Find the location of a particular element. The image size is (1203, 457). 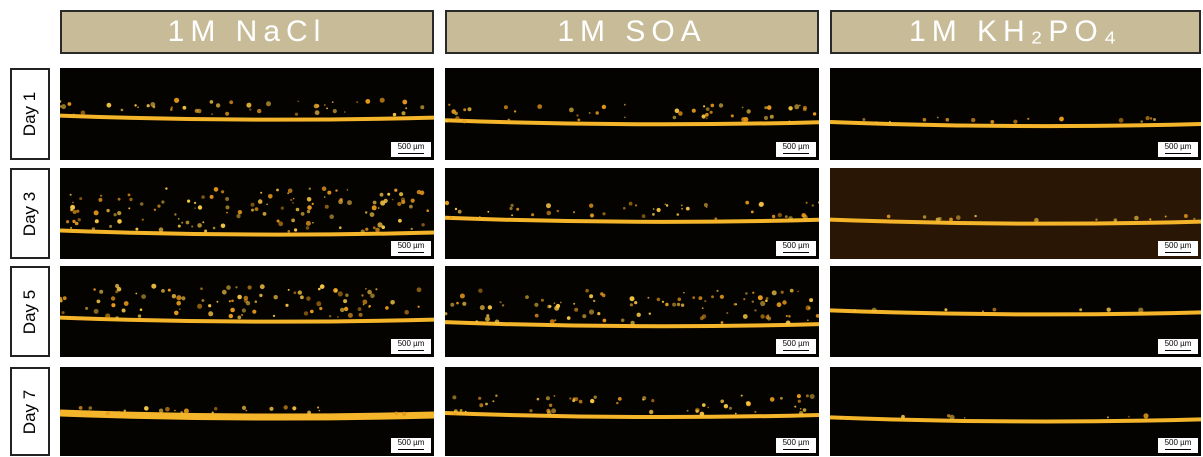

row-label: Day 1 is located at coordinates (30, 114).